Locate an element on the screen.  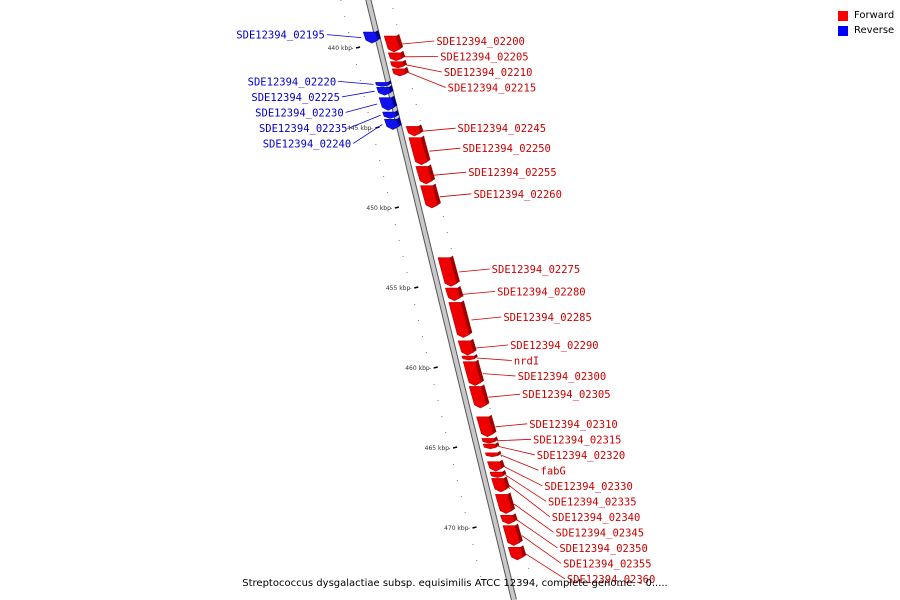
gene-label: SDE12394_02290 is located at coordinates (554, 346).